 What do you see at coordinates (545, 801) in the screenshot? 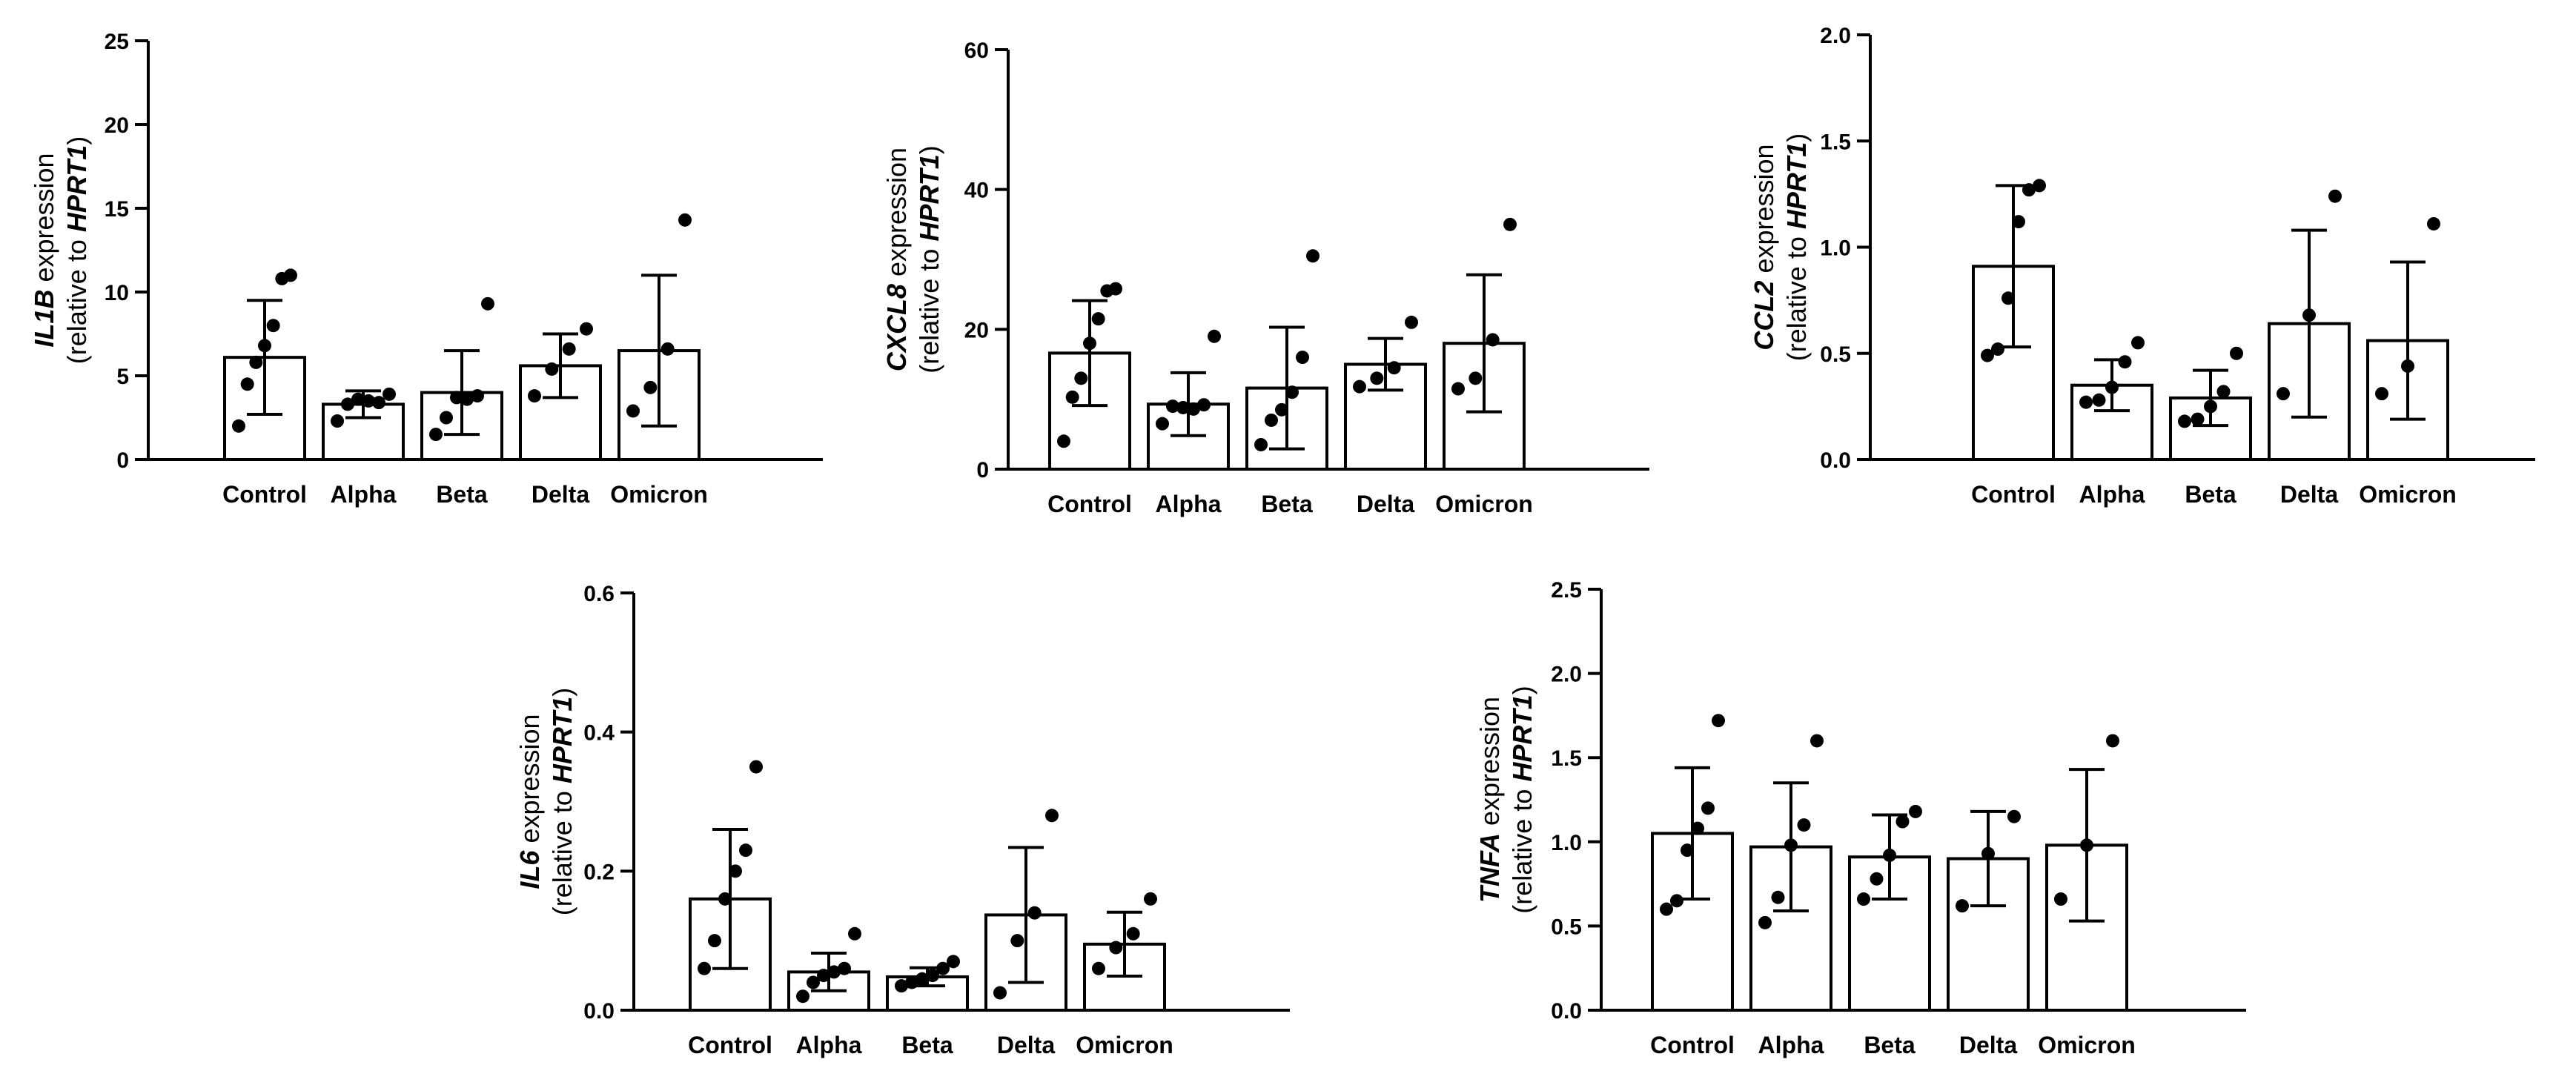
I see `y-axis-label: IL6 expression(relative to HPRT1)` at bounding box center [545, 801].